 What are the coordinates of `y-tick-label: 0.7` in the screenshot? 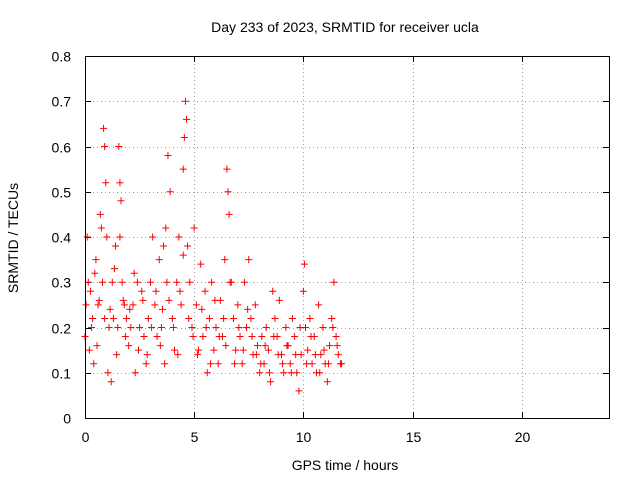 It's located at (62, 102).